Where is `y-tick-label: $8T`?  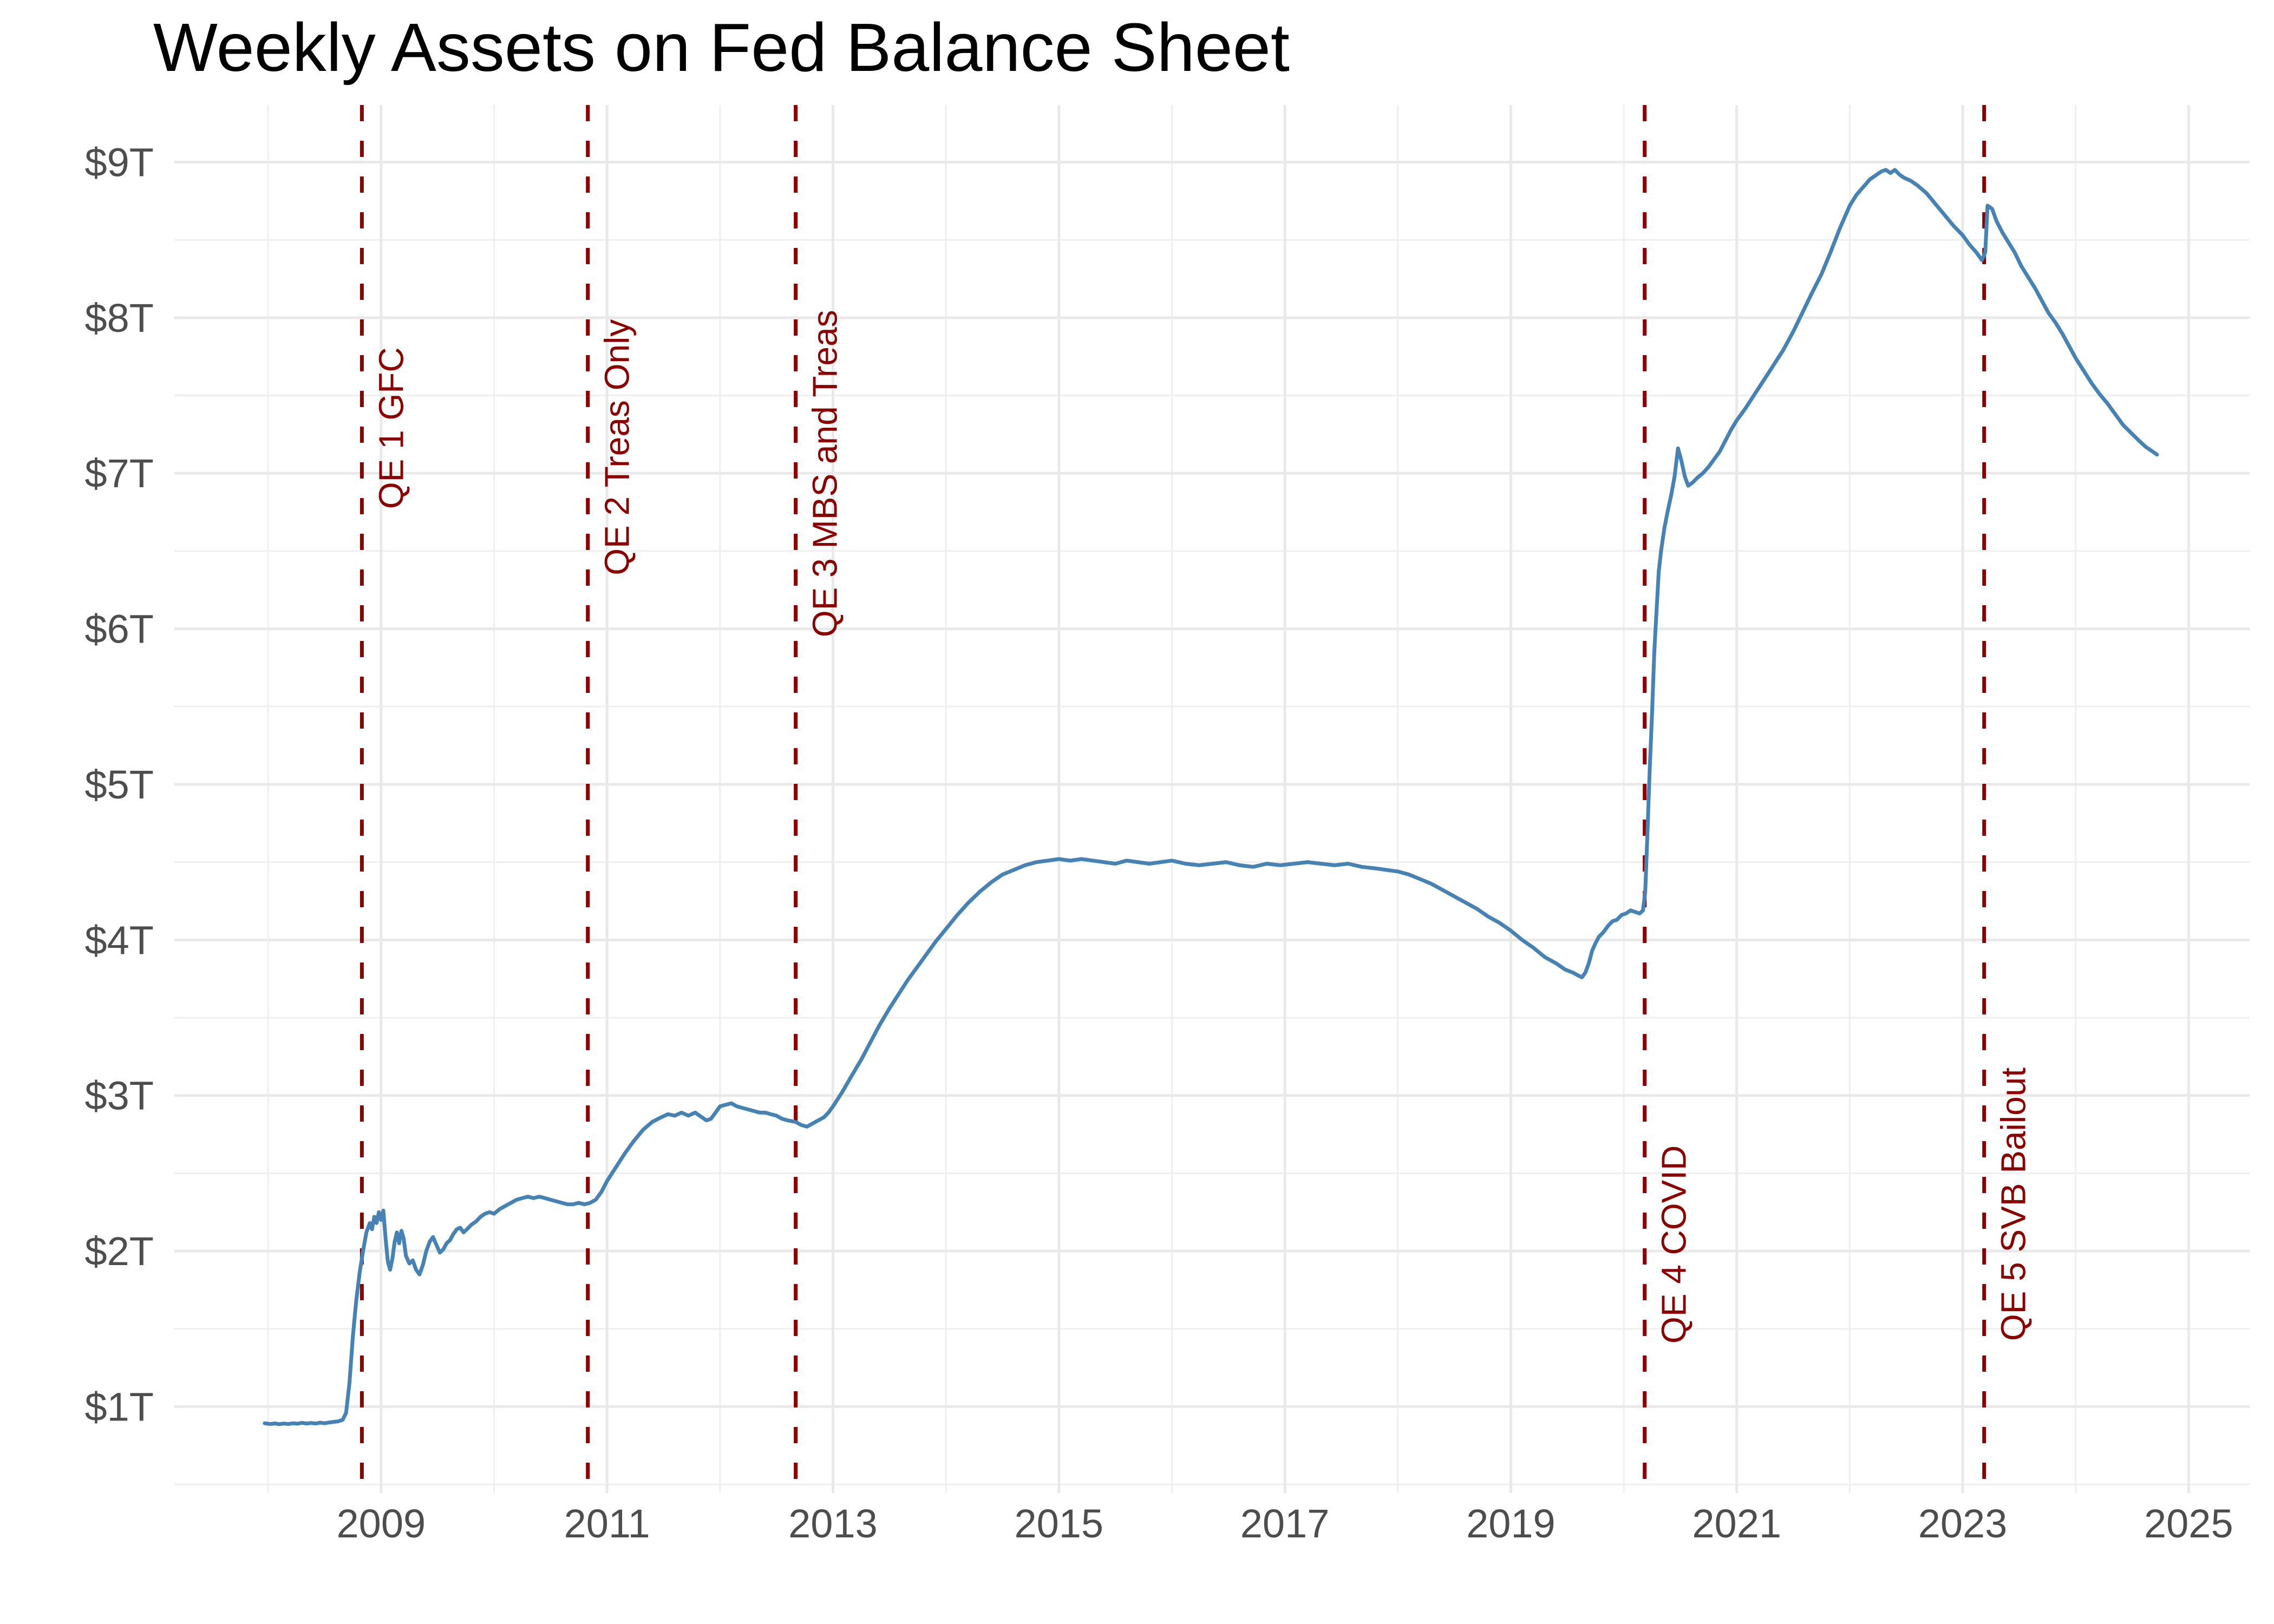
y-tick-label: $8T is located at coordinates (119, 318).